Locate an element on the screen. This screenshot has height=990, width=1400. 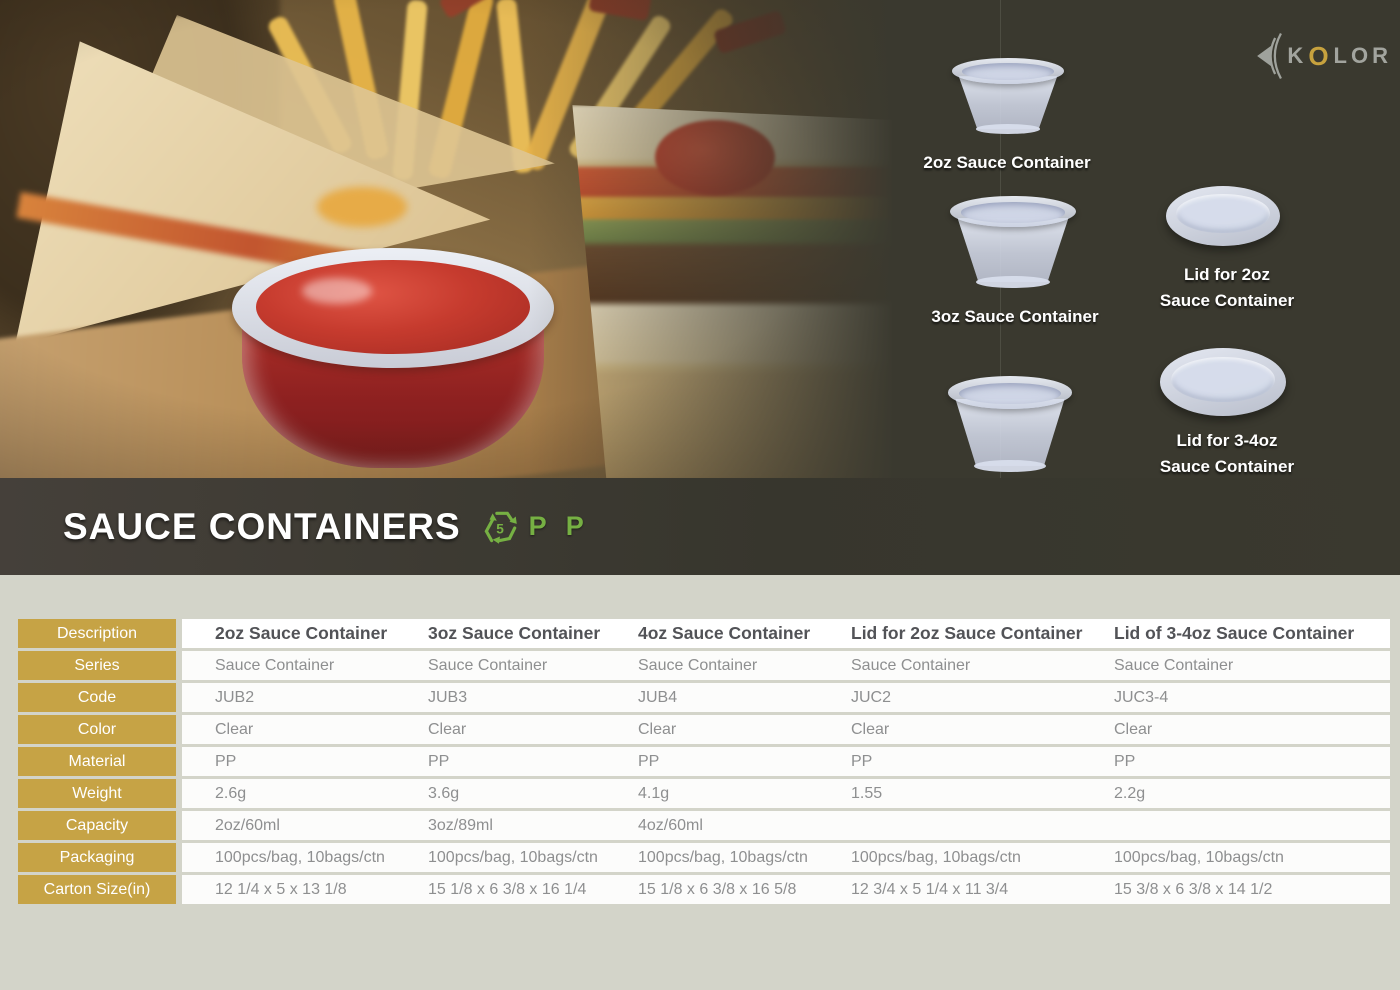
page-title: SAUCE CONTAINERS is located at coordinates (262, 526).